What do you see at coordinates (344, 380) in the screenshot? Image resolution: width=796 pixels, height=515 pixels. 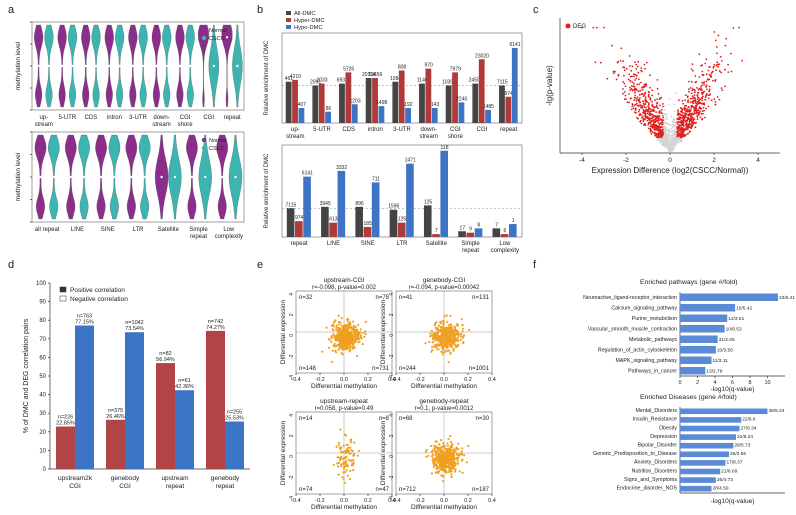 I see `e-subplot-1-xtick-label: 0.0` at bounding box center [344, 380].